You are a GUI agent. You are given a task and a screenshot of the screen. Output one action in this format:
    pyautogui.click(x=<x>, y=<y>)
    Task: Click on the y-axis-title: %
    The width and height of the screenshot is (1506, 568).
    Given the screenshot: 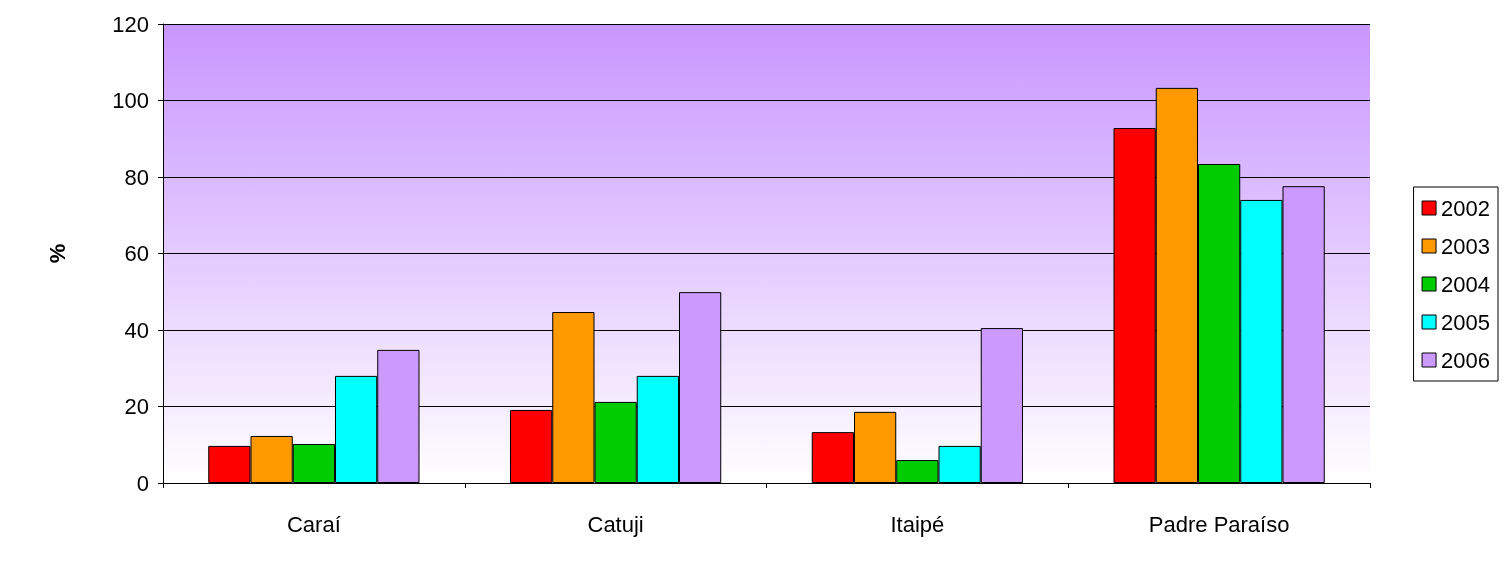 What is the action you would take?
    pyautogui.click(x=57, y=253)
    